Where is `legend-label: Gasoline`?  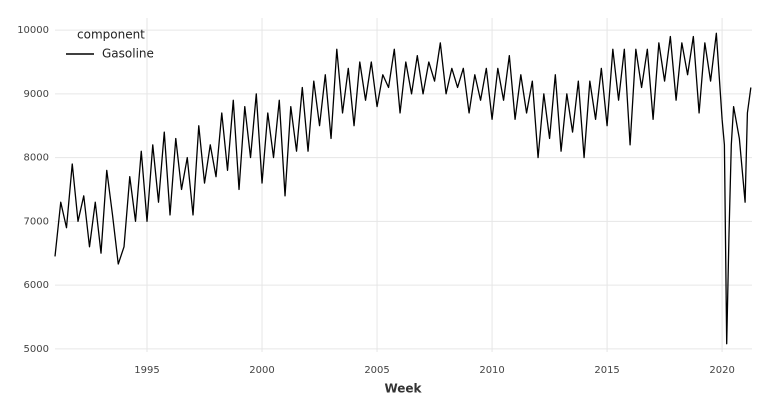
legend-label: Gasoline is located at coordinates (128, 54).